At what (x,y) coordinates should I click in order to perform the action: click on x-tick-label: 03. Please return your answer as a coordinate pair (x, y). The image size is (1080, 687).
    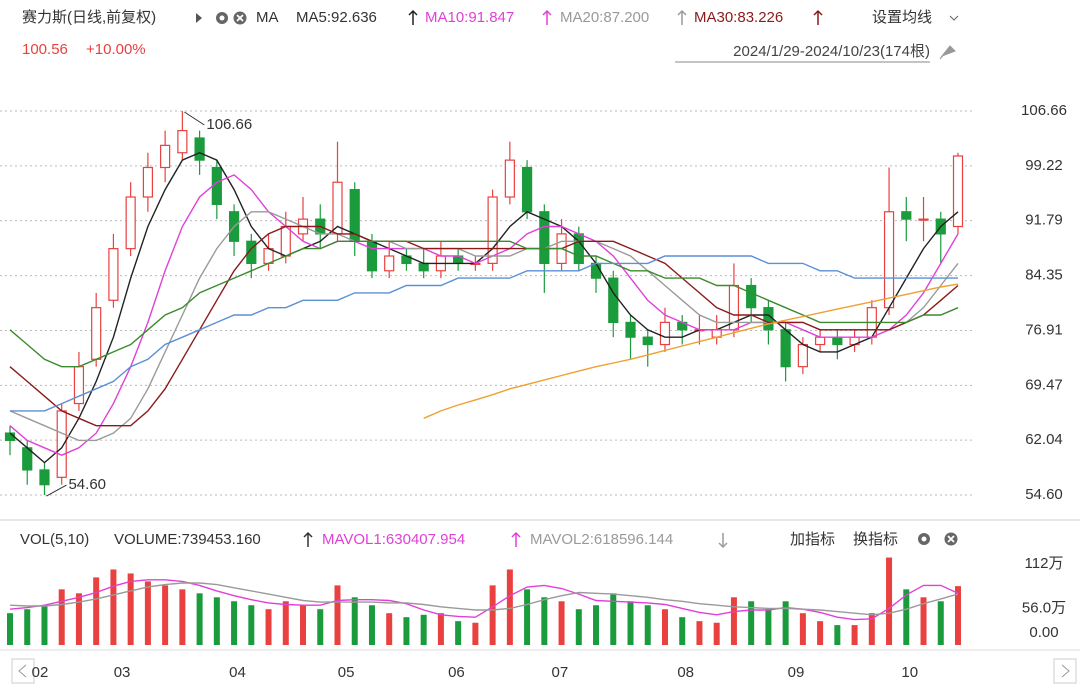
    Looking at the image, I should click on (122, 672).